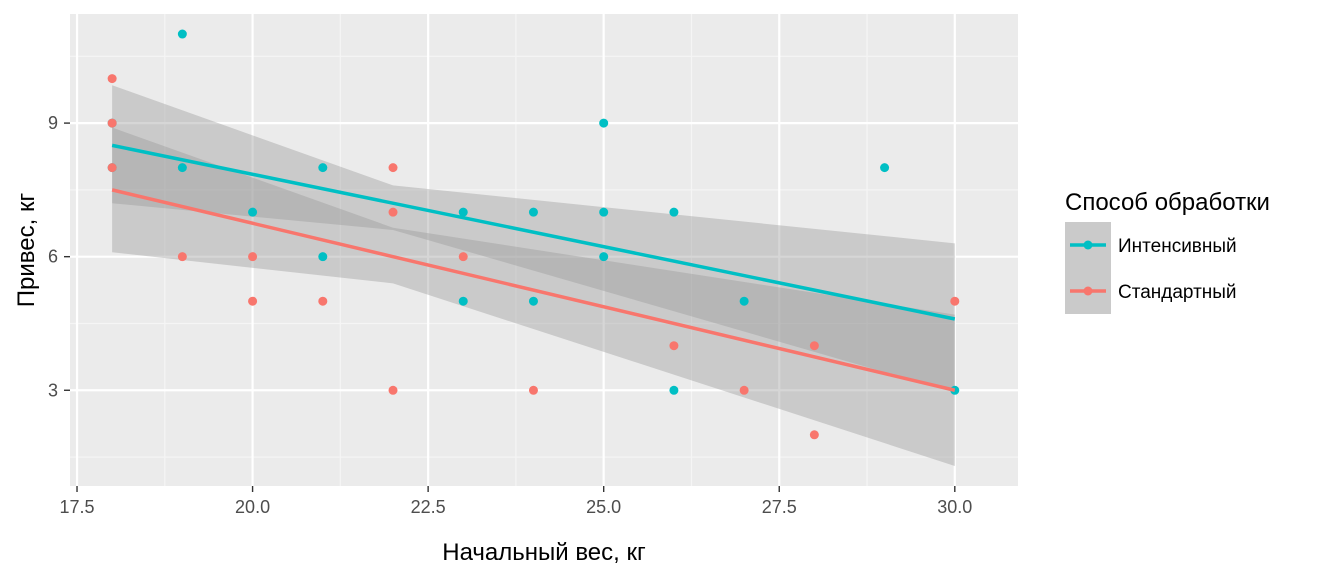  I want to click on x-axis-title: Начальный вес, кг, so click(544, 552).